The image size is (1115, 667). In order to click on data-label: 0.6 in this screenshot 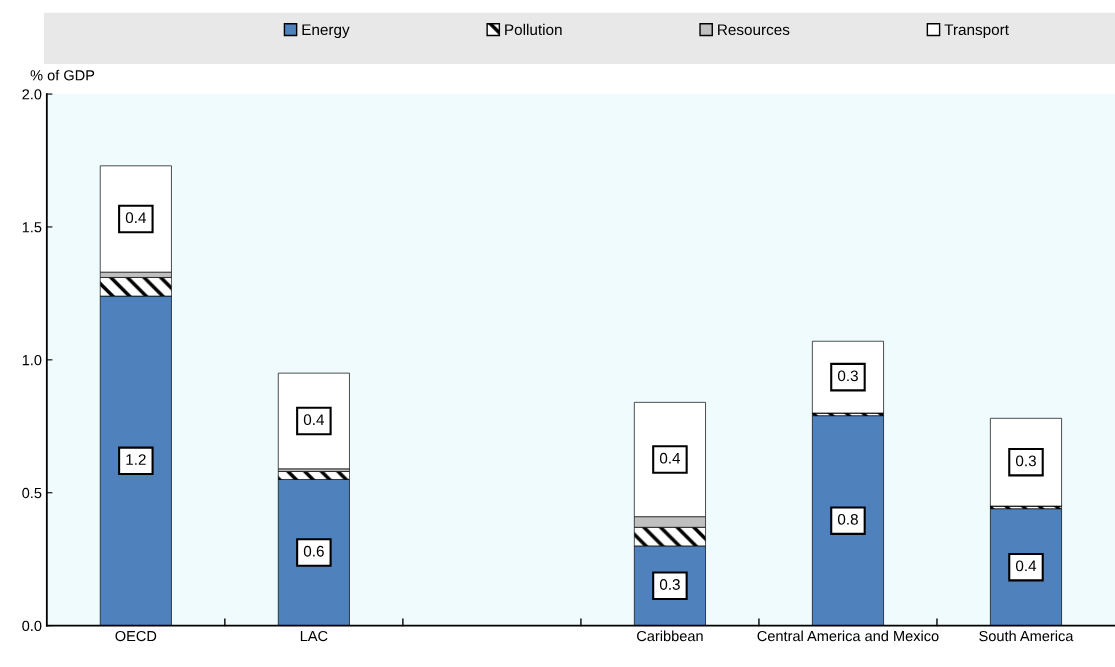, I will do `click(313, 551)`.